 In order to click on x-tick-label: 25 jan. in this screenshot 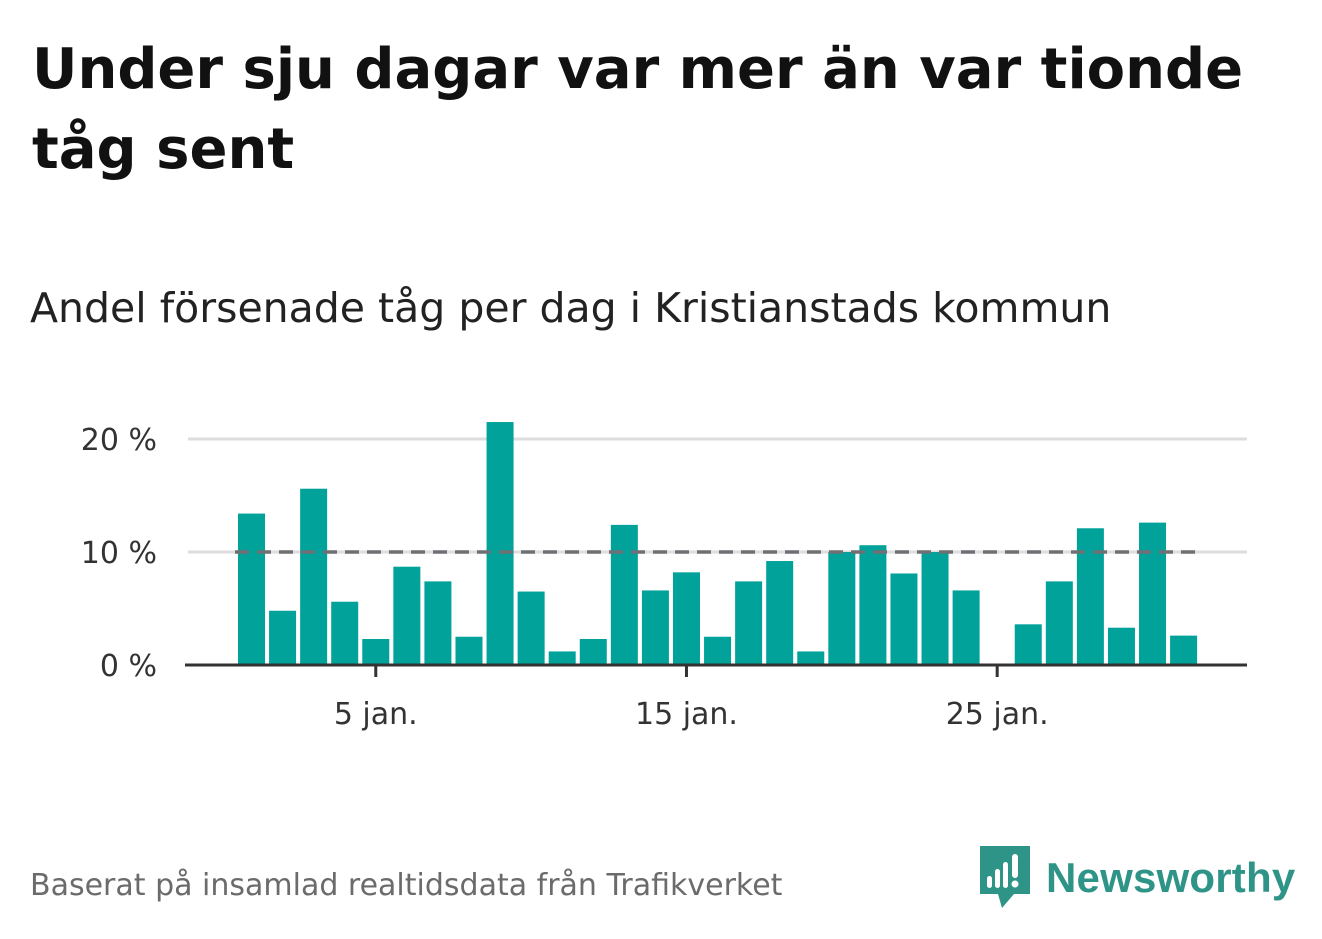, I will do `click(997, 714)`.